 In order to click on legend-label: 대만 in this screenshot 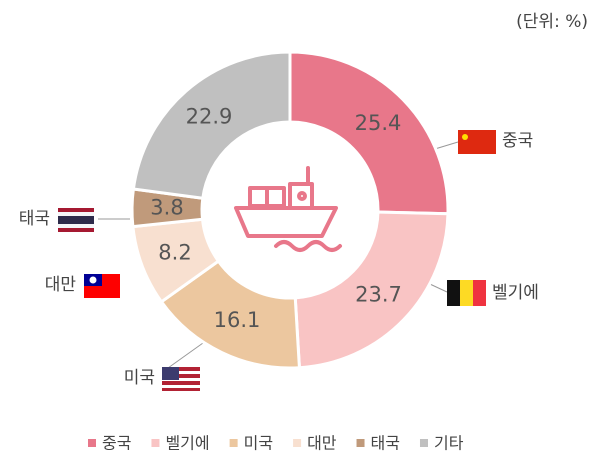, I will do `click(322, 443)`.